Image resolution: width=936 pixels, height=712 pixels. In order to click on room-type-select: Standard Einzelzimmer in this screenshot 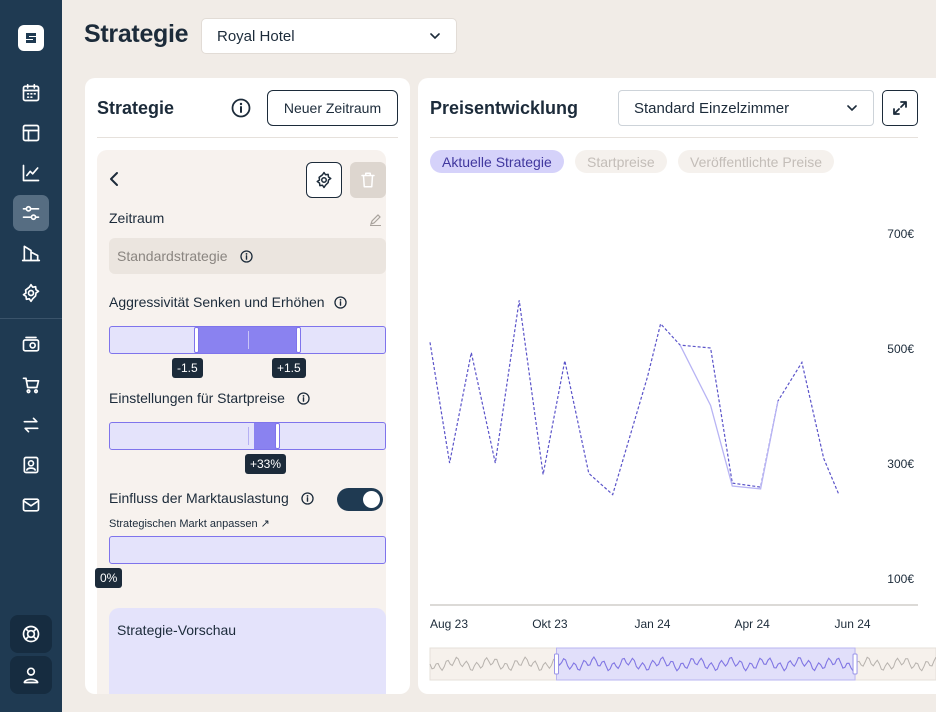, I will do `click(746, 108)`.